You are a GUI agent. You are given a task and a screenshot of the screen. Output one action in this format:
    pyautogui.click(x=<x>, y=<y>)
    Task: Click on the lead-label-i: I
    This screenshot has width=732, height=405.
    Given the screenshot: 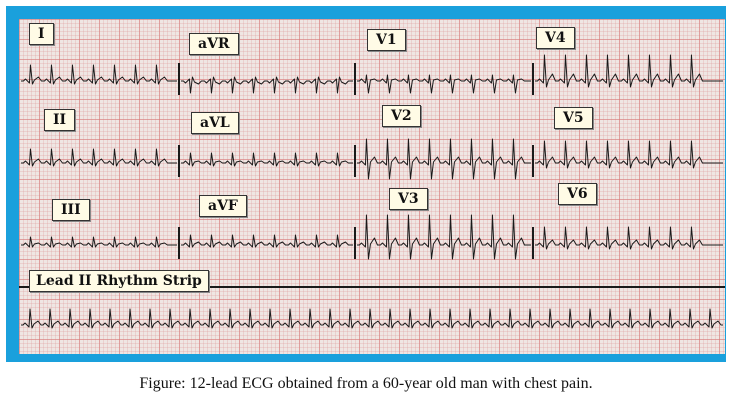 What is the action you would take?
    pyautogui.click(x=41, y=34)
    